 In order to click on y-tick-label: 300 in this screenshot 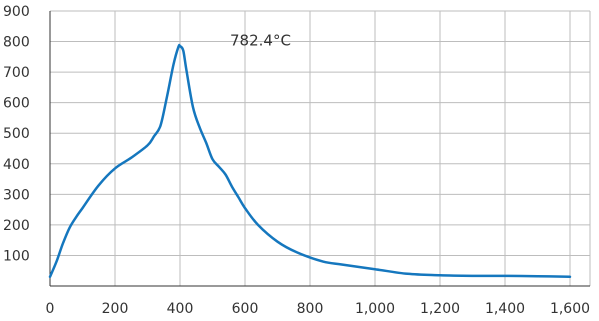, I will do `click(16, 195)`.